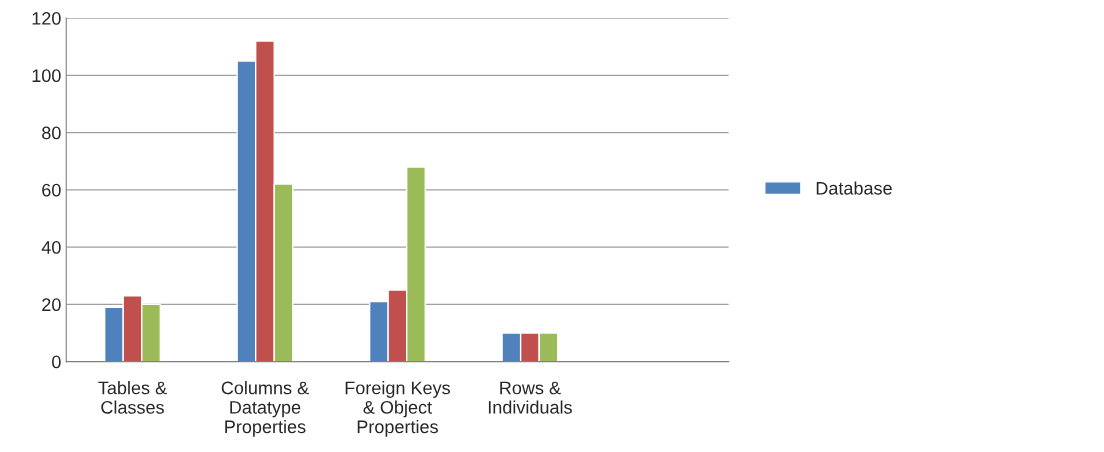  What do you see at coordinates (132, 397) in the screenshot?
I see `x-tick-label: Tables & Classes` at bounding box center [132, 397].